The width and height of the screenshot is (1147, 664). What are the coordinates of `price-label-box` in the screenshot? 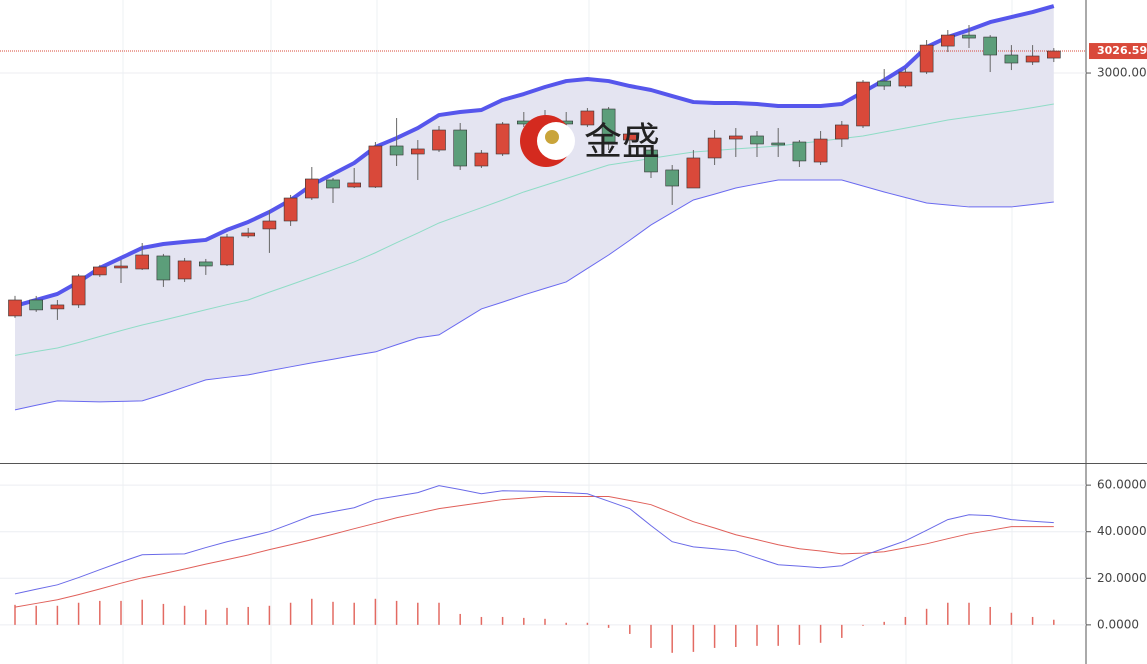 It's located at (1118, 51).